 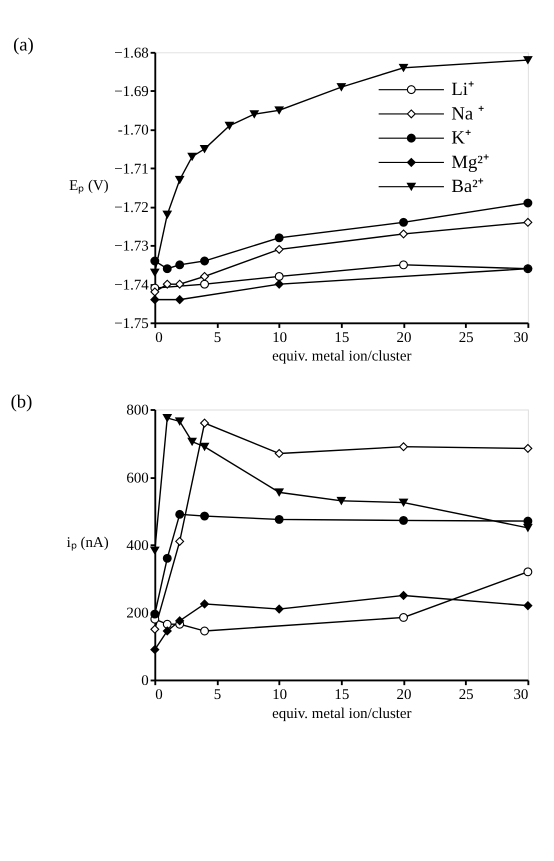 What do you see at coordinates (89, 186) in the screenshot?
I see `y-axis-title: Eₚ (V)` at bounding box center [89, 186].